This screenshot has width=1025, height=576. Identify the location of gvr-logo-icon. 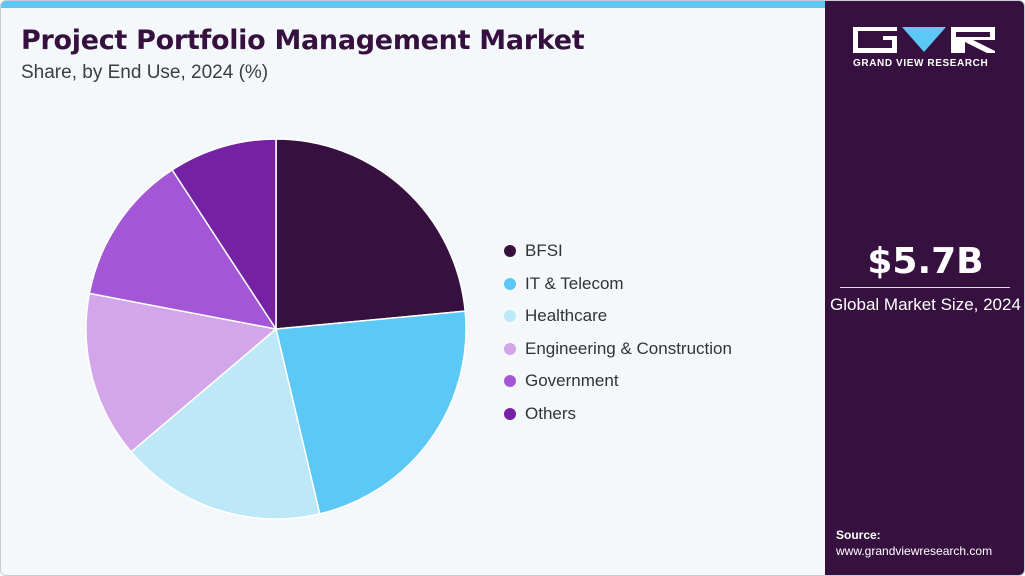
(924, 40).